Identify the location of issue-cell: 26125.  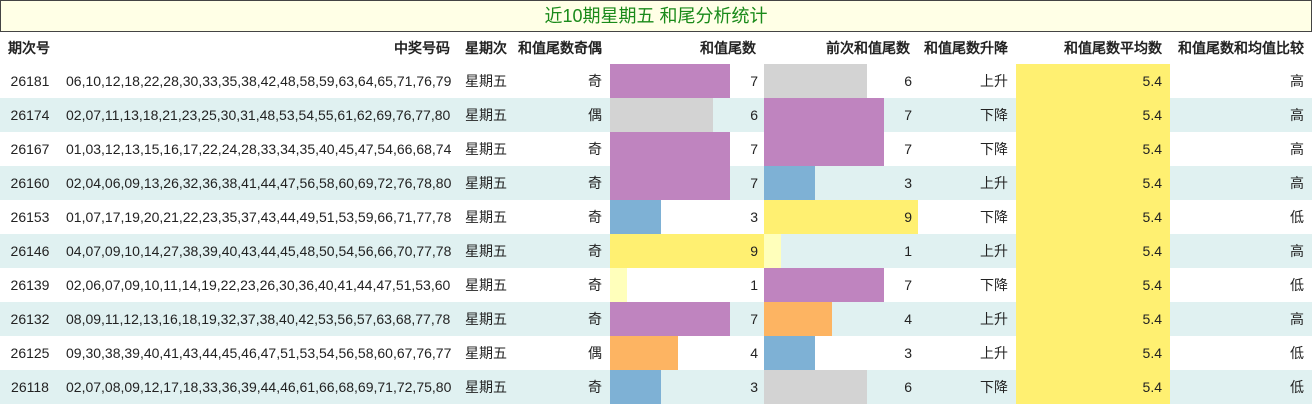
(30, 353).